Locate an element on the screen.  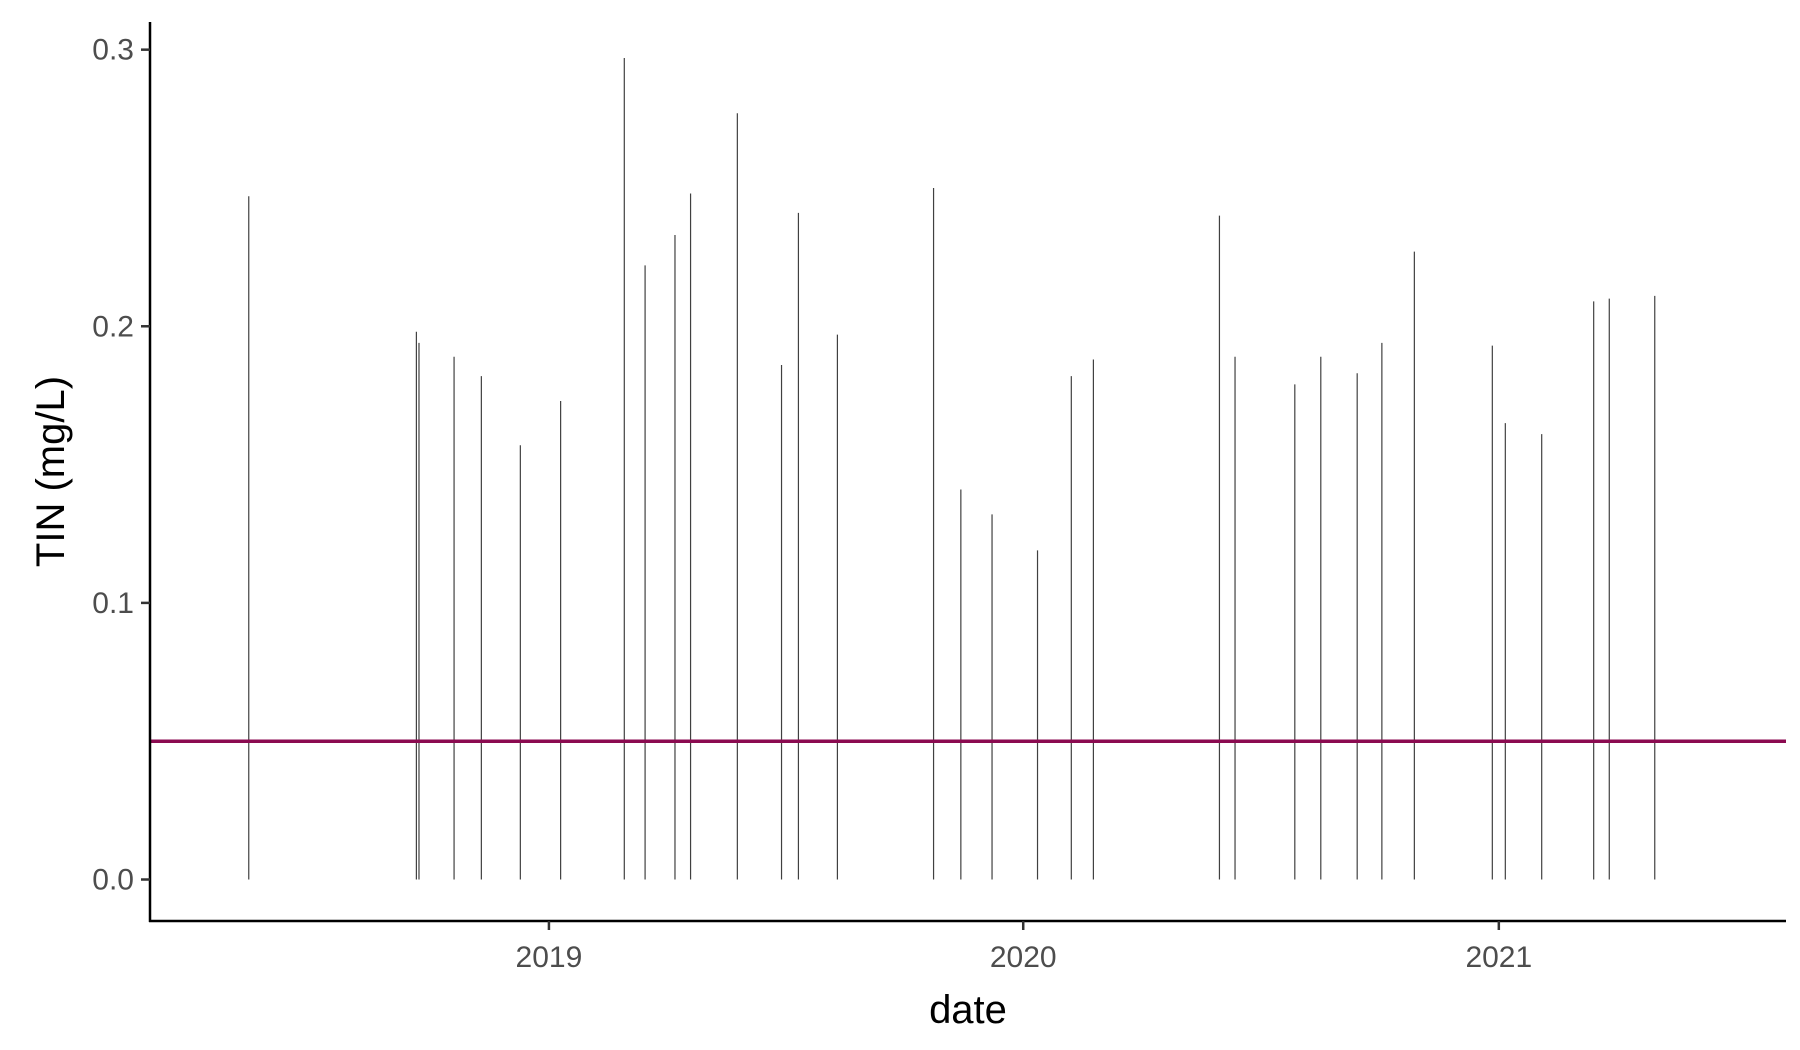
y-tick-label: 0.1 is located at coordinates (113, 603).